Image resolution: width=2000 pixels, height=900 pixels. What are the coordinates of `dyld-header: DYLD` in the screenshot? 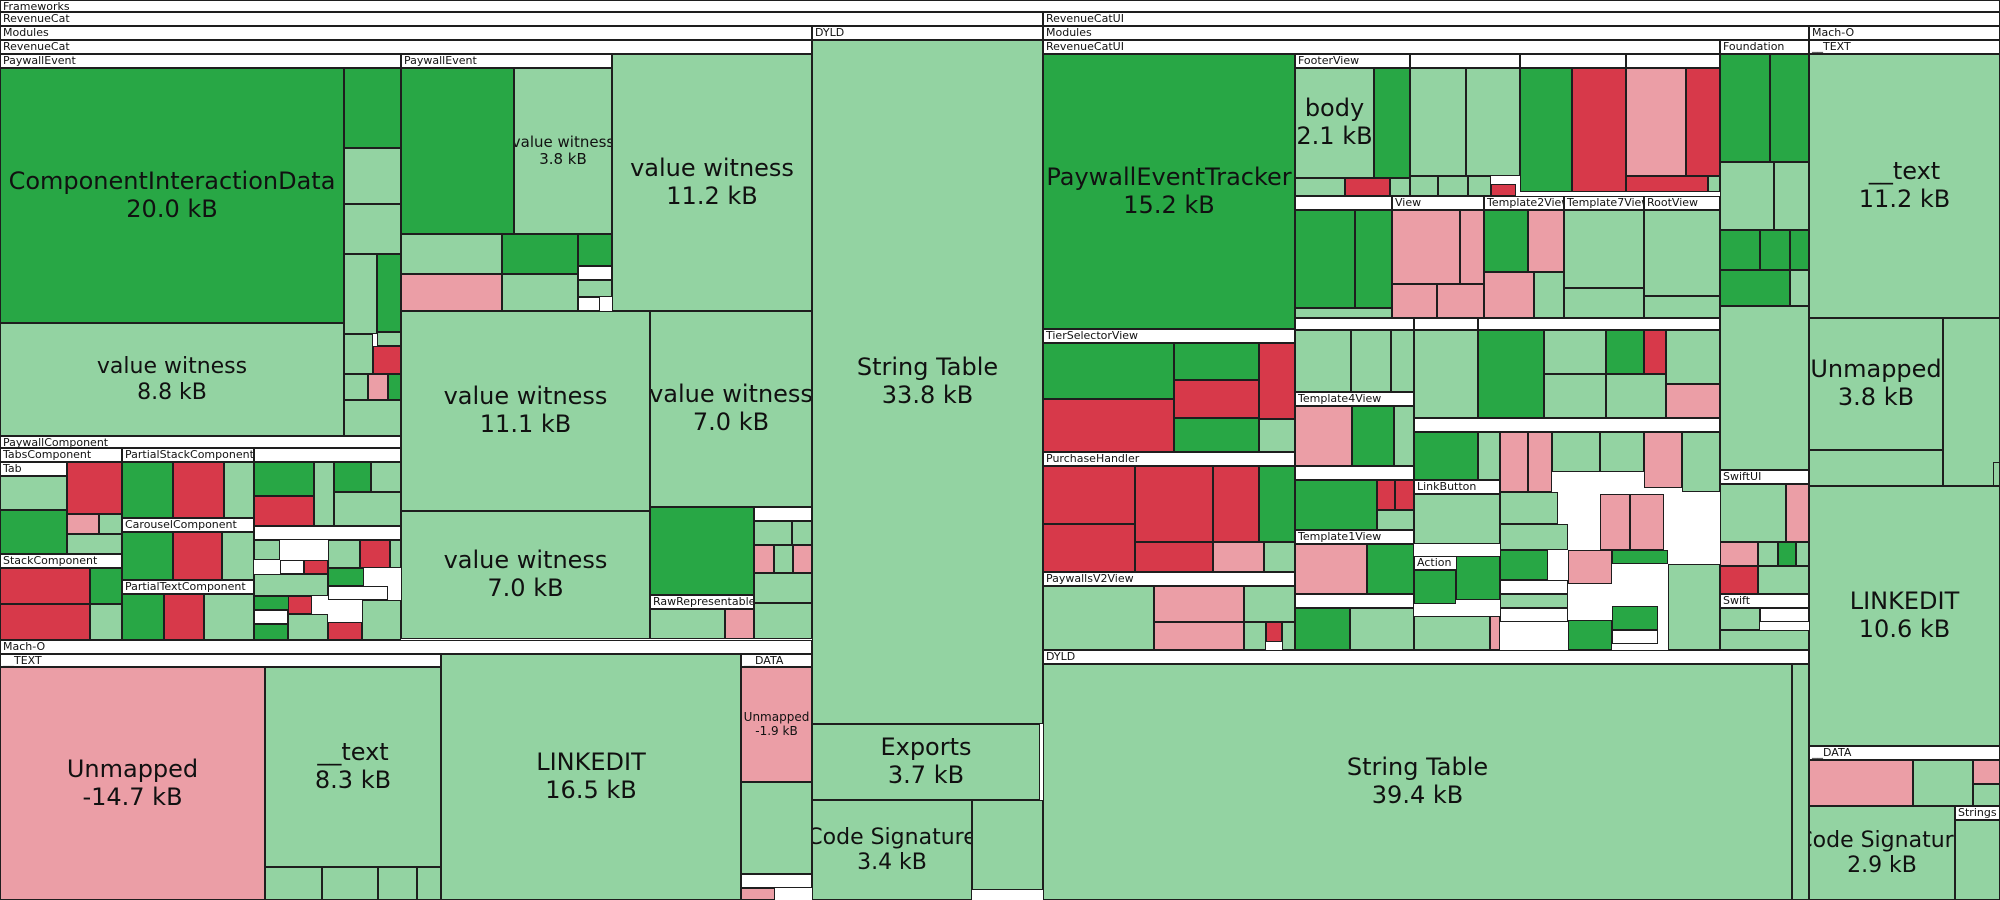 It's located at (927, 33).